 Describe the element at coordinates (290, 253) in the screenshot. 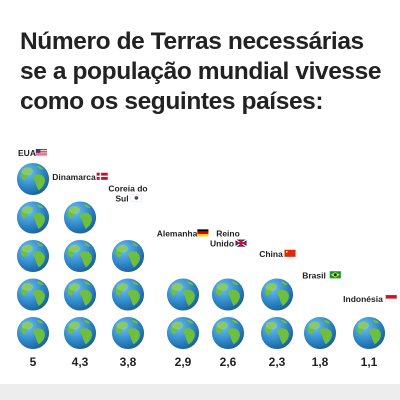

I see `cn-flag-icon` at that location.